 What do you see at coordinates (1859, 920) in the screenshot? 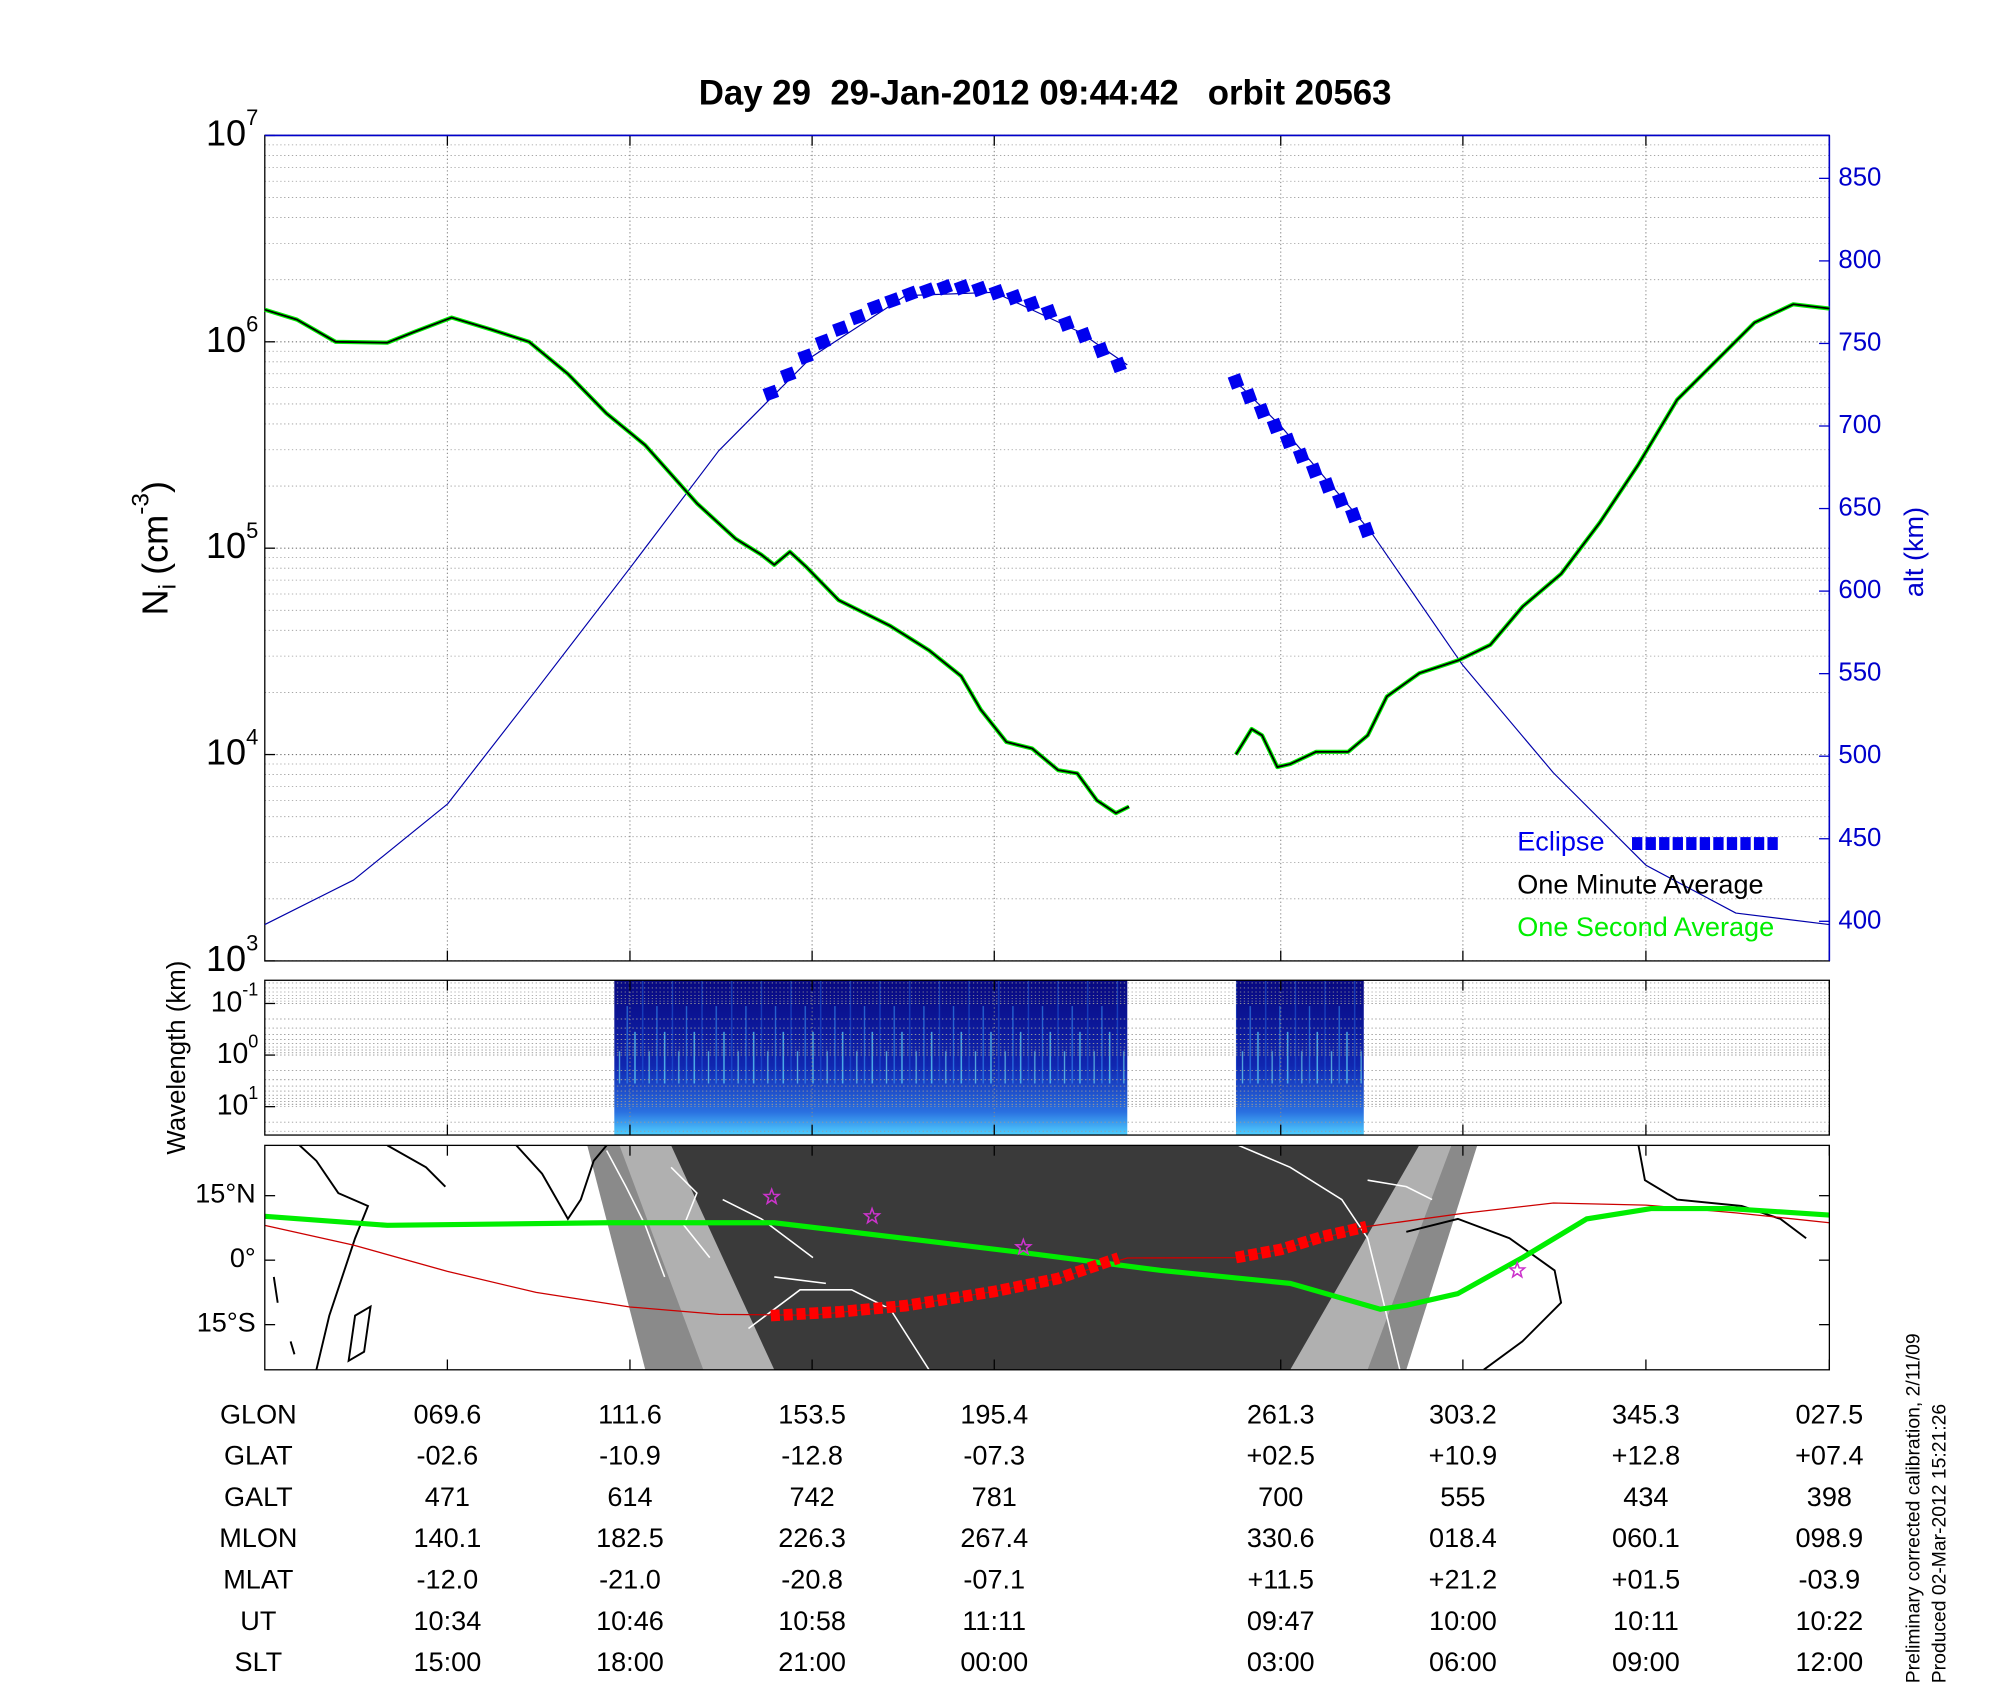
I see `tick-text: 400` at bounding box center [1859, 920].